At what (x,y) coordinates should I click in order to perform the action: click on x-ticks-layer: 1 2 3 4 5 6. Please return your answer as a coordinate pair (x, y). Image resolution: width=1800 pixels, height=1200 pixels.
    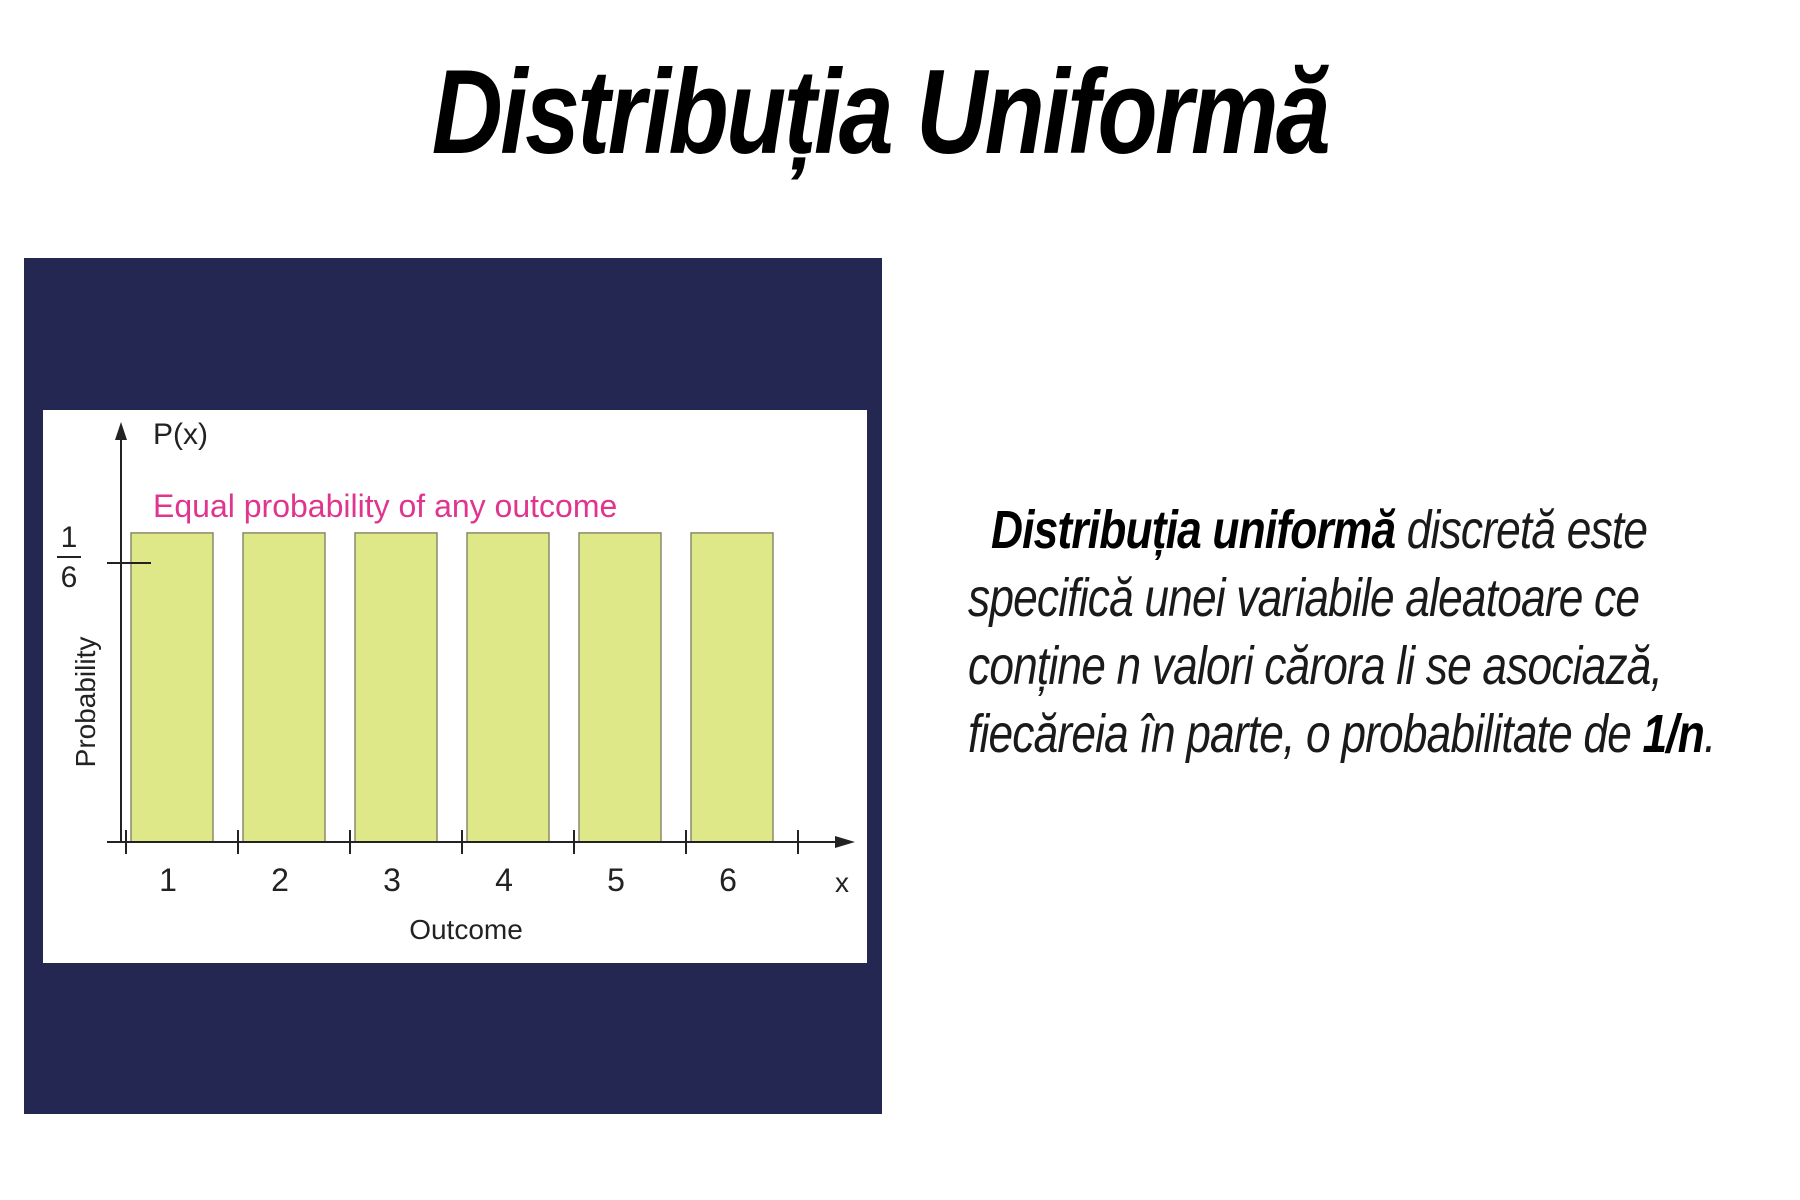
    Looking at the image, I should click on (462, 864).